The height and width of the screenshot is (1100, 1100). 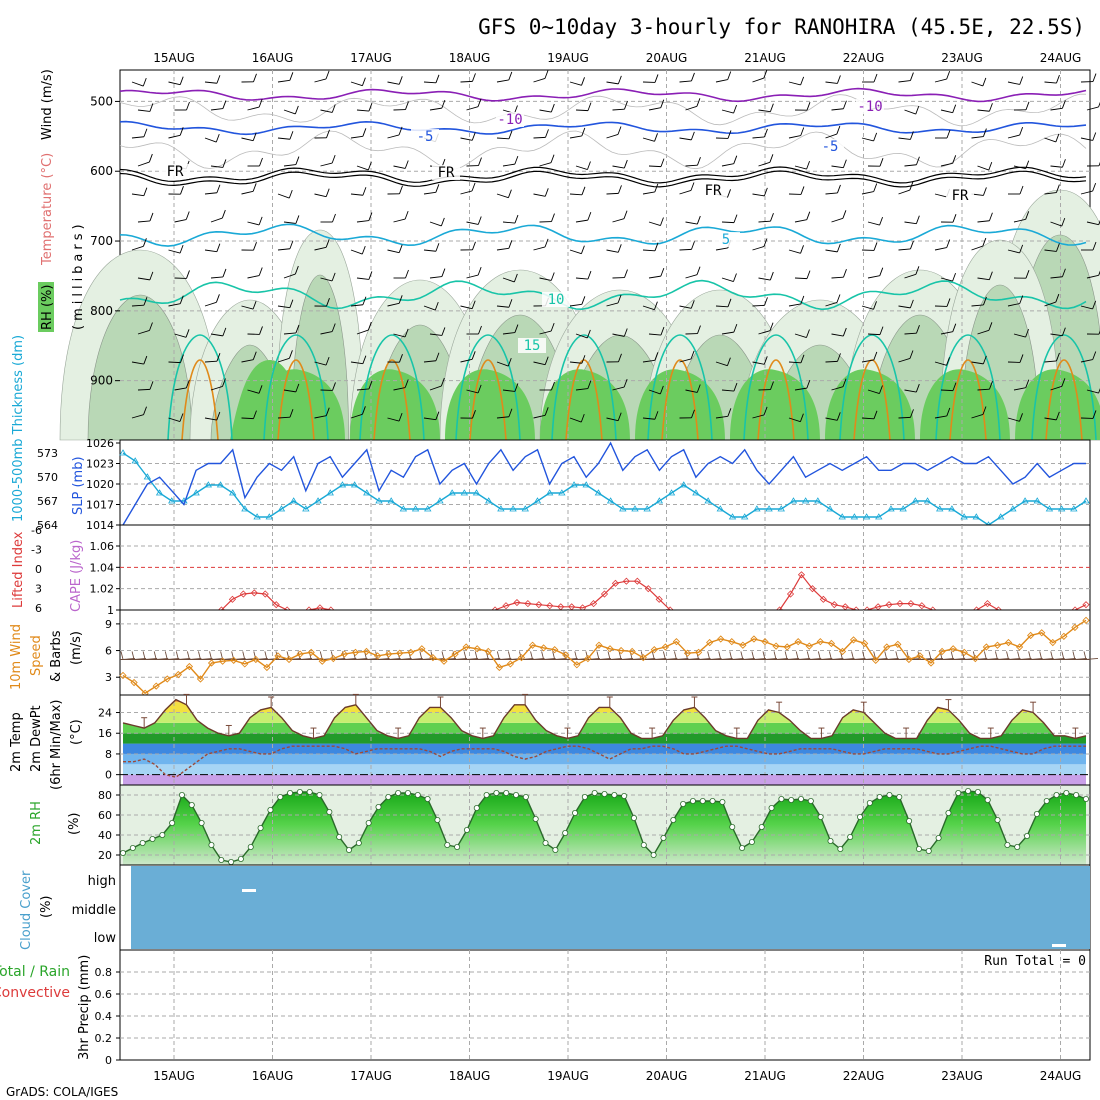 I want to click on cape-line, so click(x=818, y=592).